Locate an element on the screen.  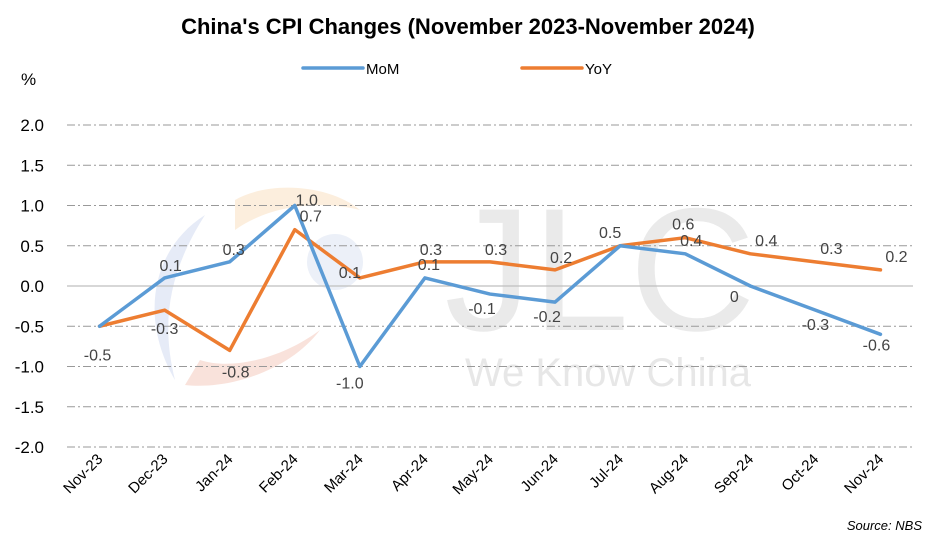
data-label-mom: 0.3 is located at coordinates (234, 250).